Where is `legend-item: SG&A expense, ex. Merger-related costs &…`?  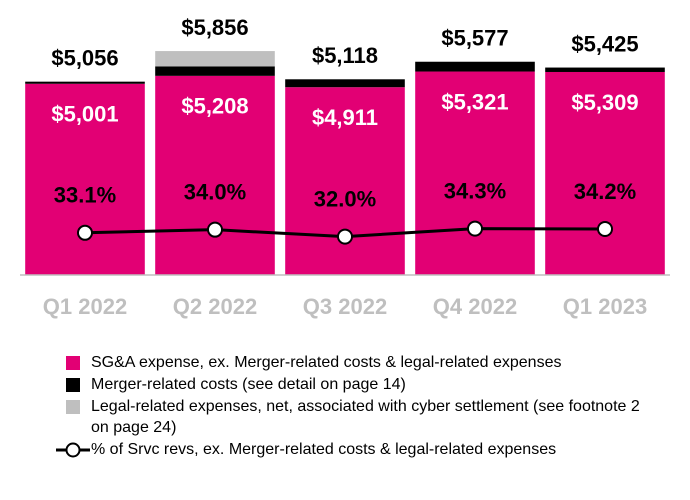
legend-item: SG&A expense, ex. Merger-related costs &… is located at coordinates (355, 362).